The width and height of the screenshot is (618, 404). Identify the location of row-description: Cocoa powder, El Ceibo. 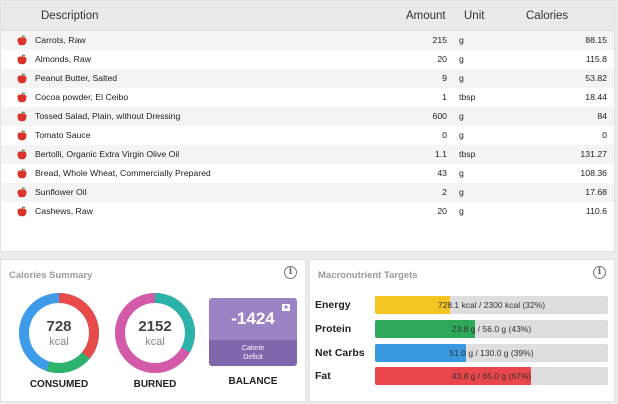
(82, 97).